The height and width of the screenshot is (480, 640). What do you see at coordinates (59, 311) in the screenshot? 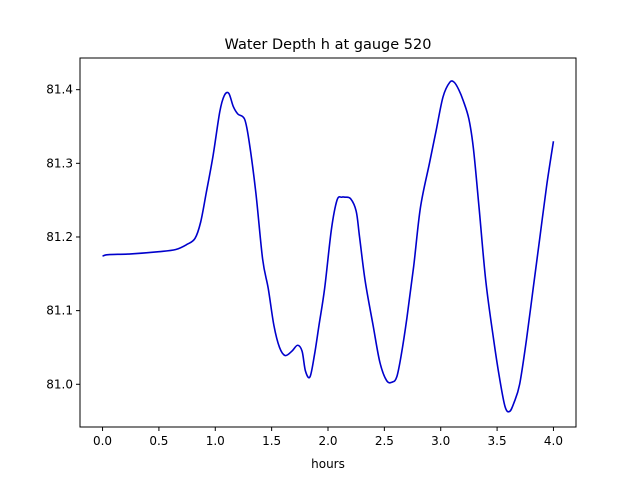
I see `y-tick-label: 81.1` at bounding box center [59, 311].